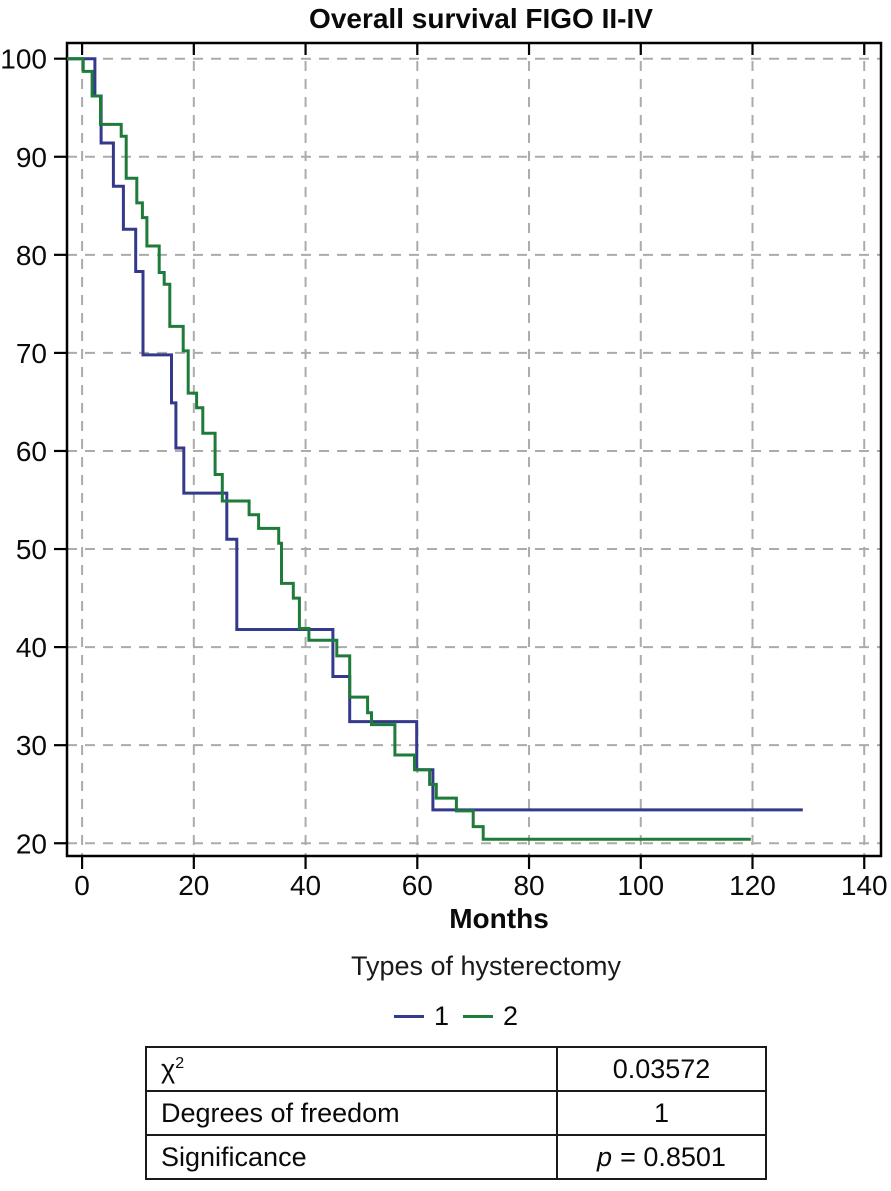 Image resolution: width=891 pixels, height=1191 pixels. I want to click on x-tick-label: 140, so click(864, 885).